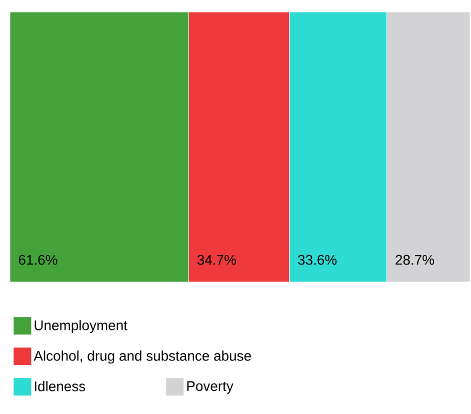 The height and width of the screenshot is (414, 471). Describe the element at coordinates (216, 259) in the screenshot. I see `data-label: 34.7%` at that location.